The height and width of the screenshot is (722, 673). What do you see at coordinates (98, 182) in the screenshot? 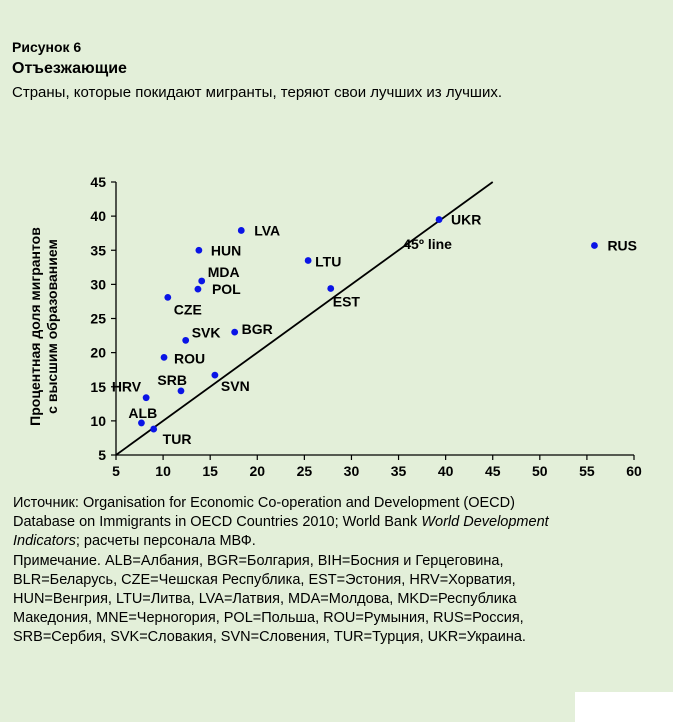
I see `y-tick-label: 45` at bounding box center [98, 182].